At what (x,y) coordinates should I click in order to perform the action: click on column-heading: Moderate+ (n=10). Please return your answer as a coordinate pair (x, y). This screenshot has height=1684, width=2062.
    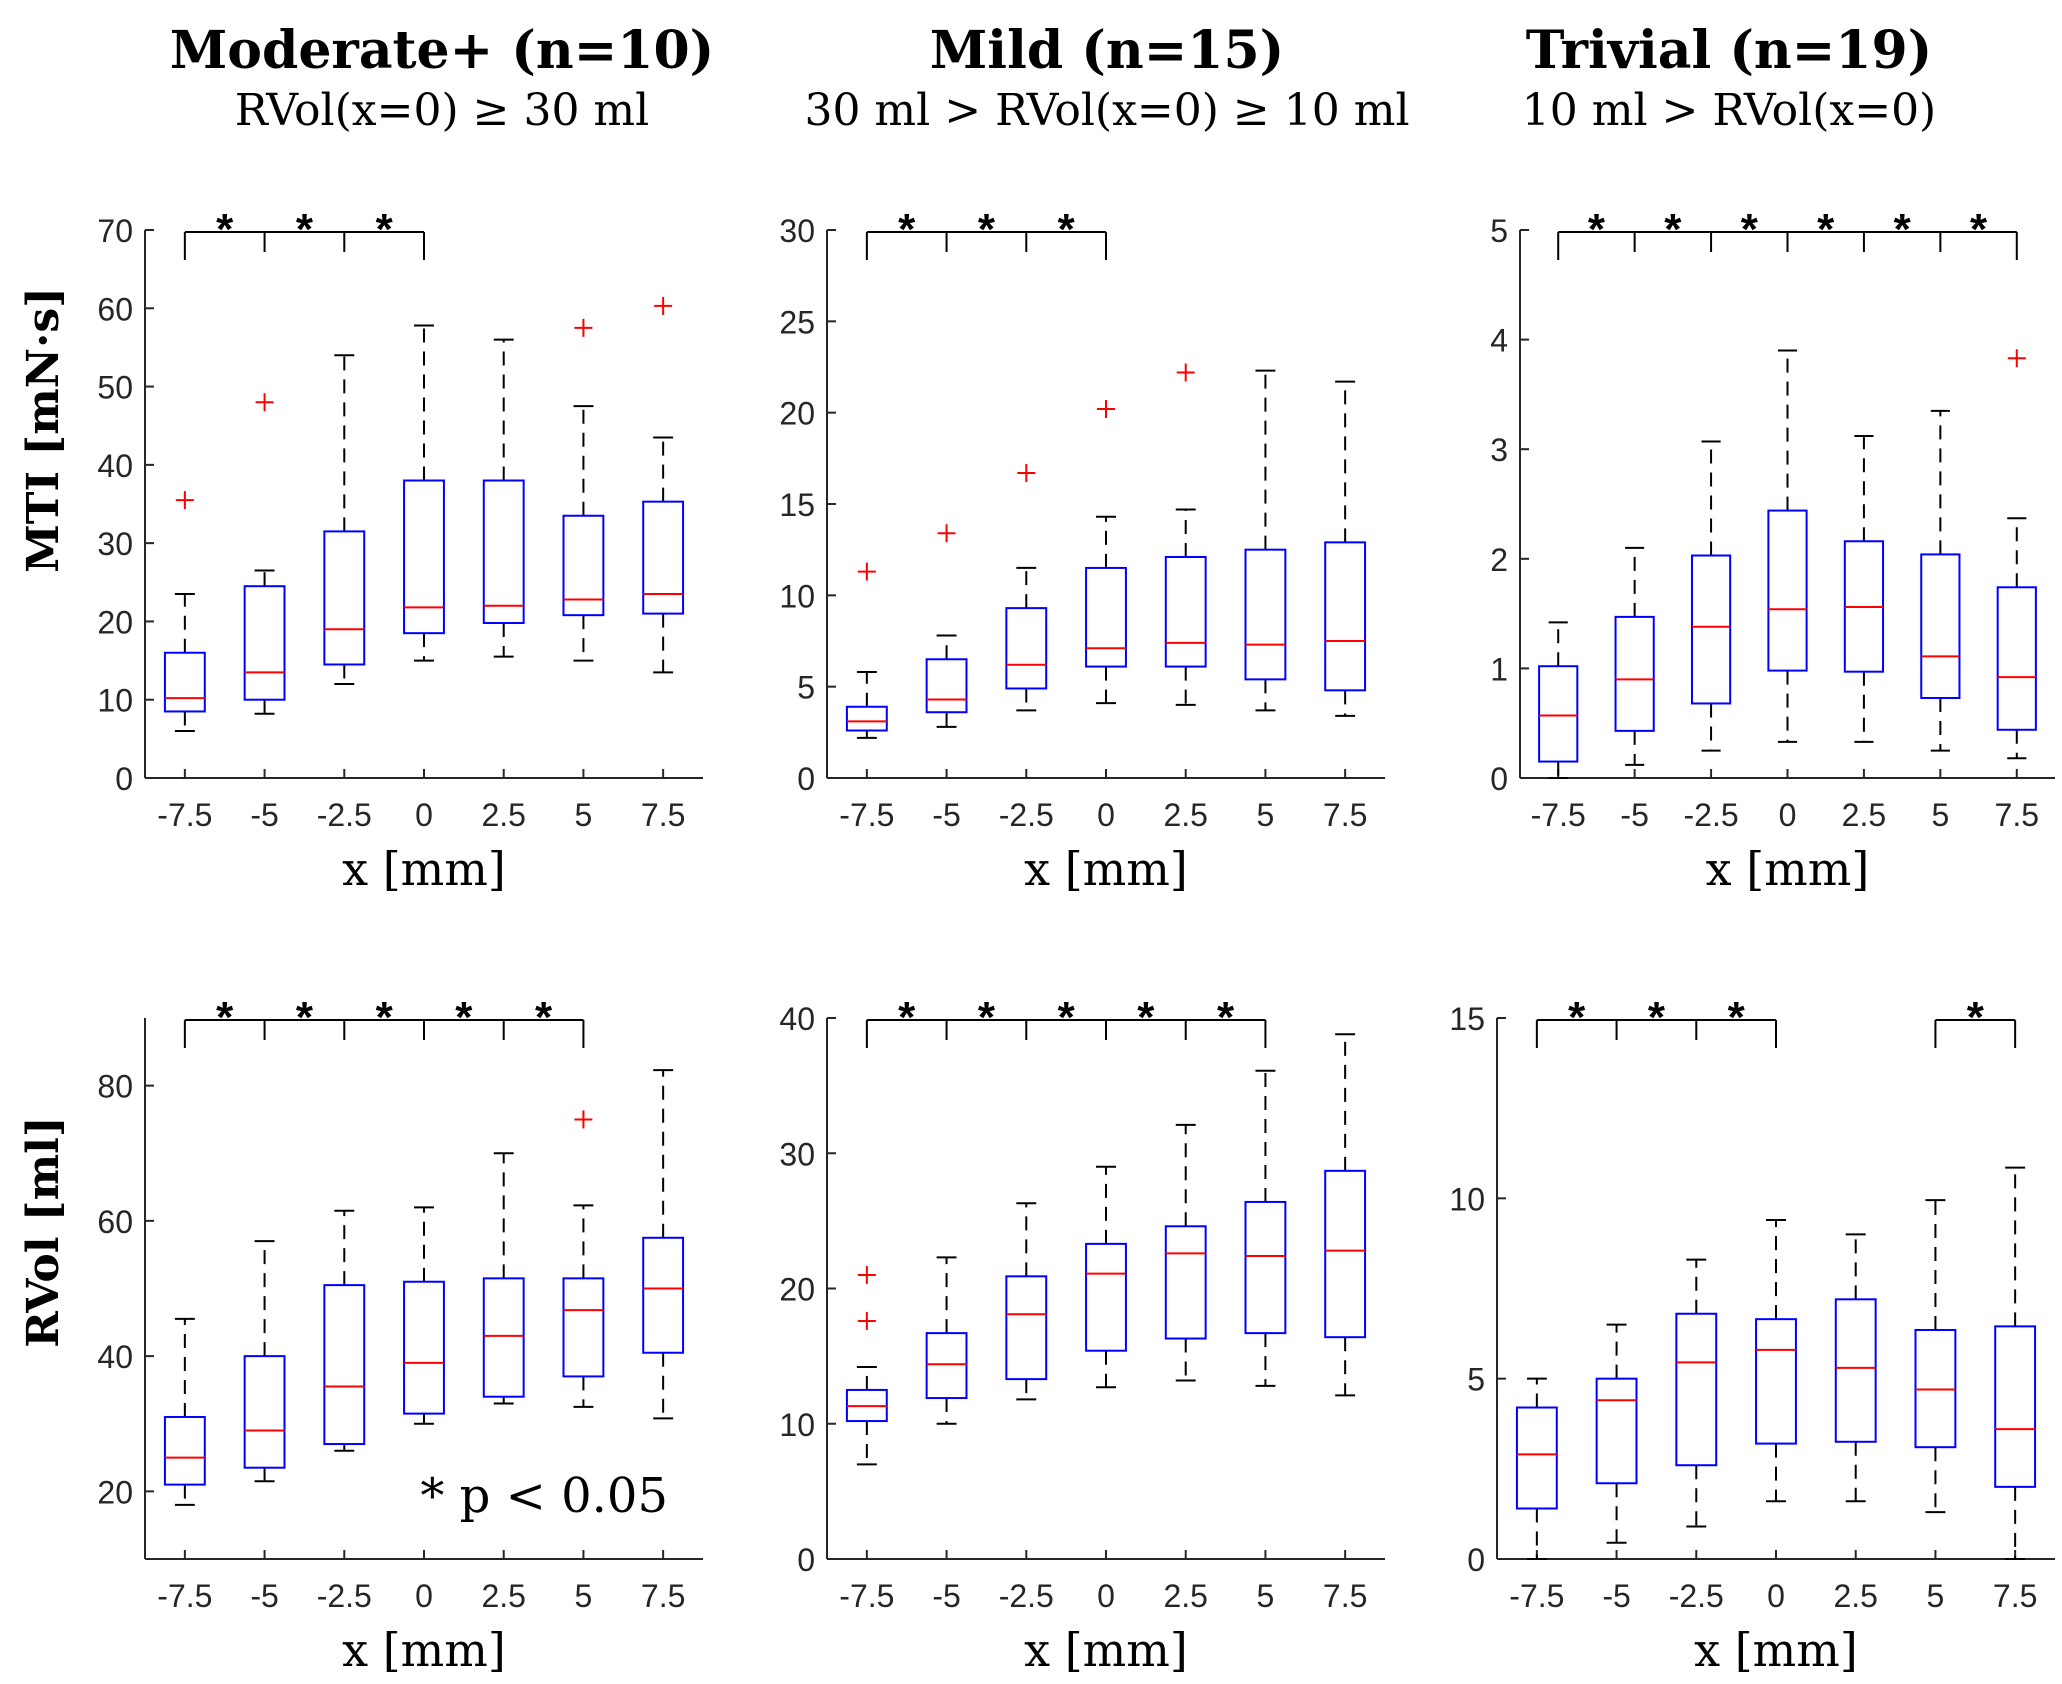
    Looking at the image, I should click on (442, 50).